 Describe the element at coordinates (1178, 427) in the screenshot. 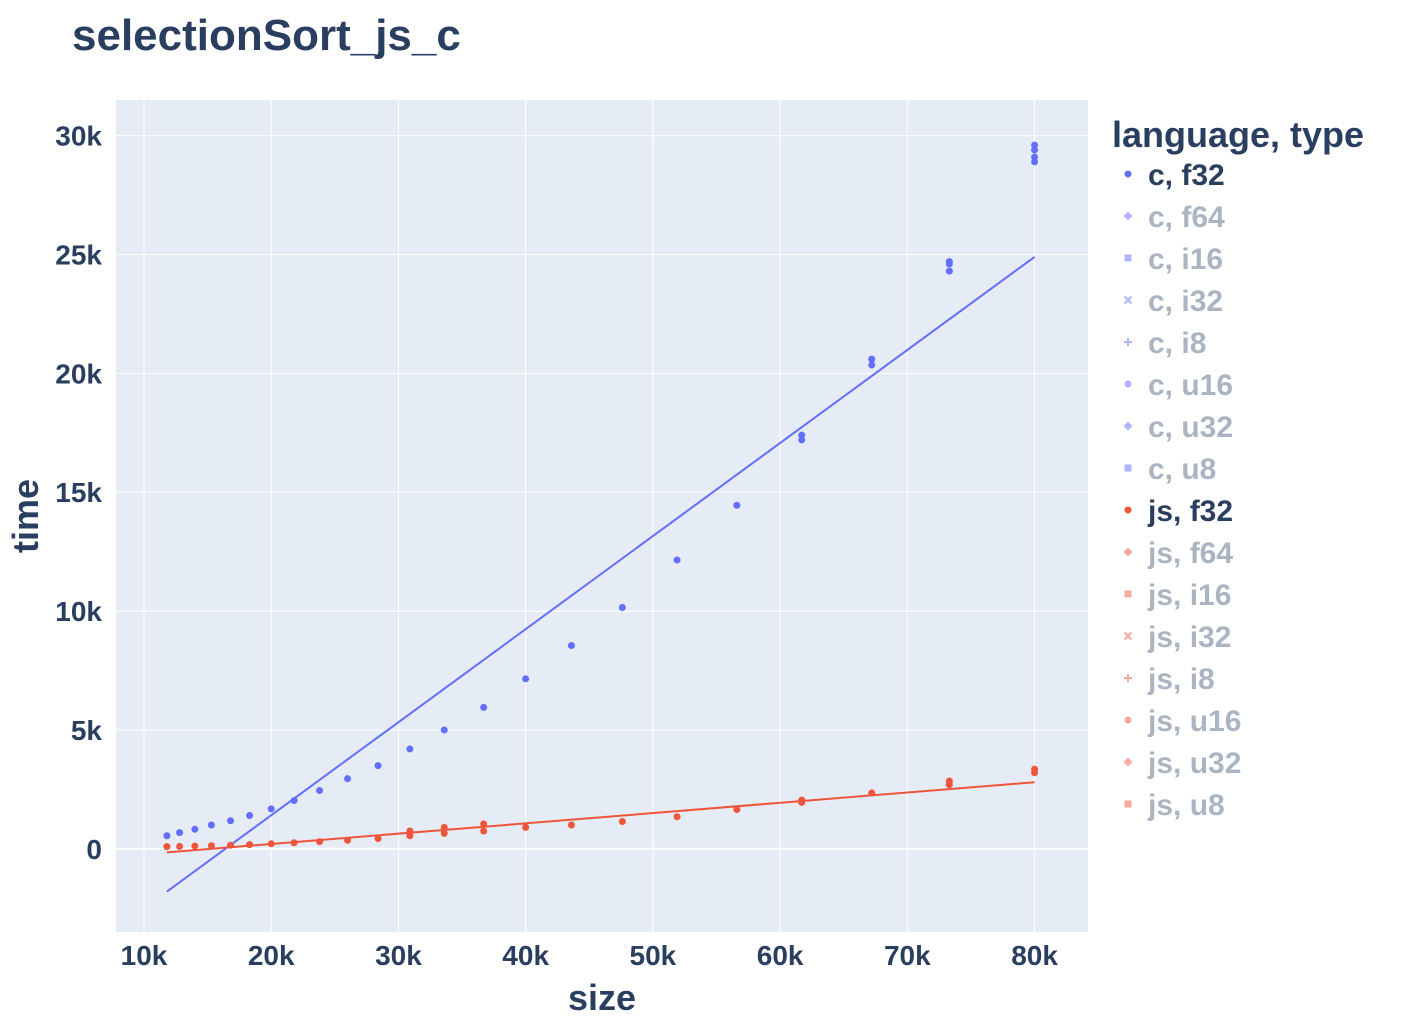

I see `legend-item: c, u32` at that location.